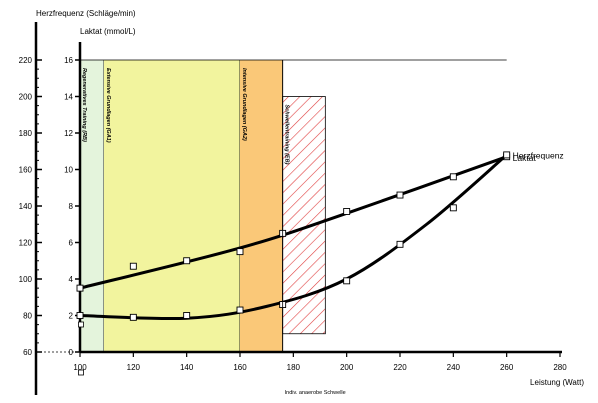 This screenshot has height=403, width=598. What do you see at coordinates (454, 367) in the screenshot?
I see `x-tick-label-7: 240` at bounding box center [454, 367].